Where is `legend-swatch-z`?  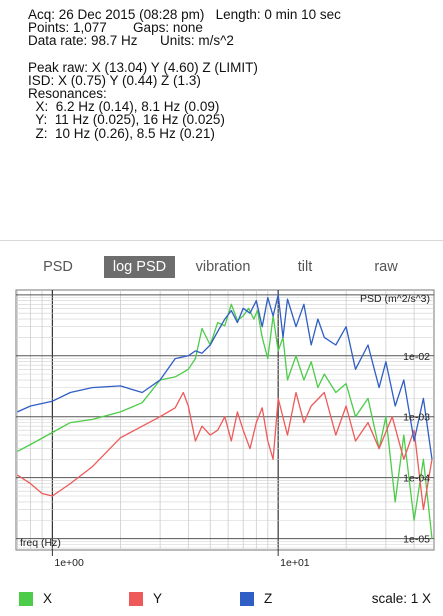
legend-swatch-z is located at coordinates (247, 599).